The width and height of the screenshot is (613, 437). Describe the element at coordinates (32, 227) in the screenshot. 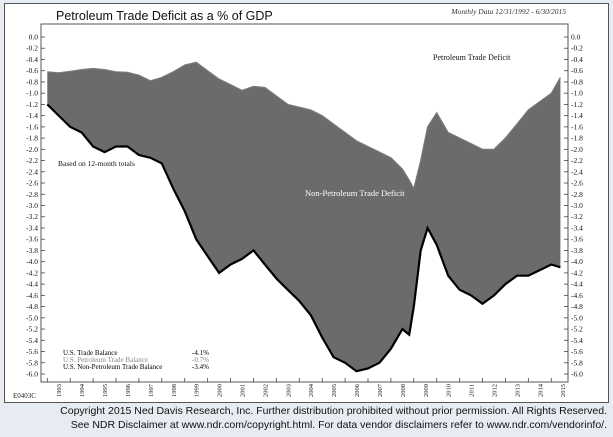

I see `y-tick-label-left: -3.4` at that location.